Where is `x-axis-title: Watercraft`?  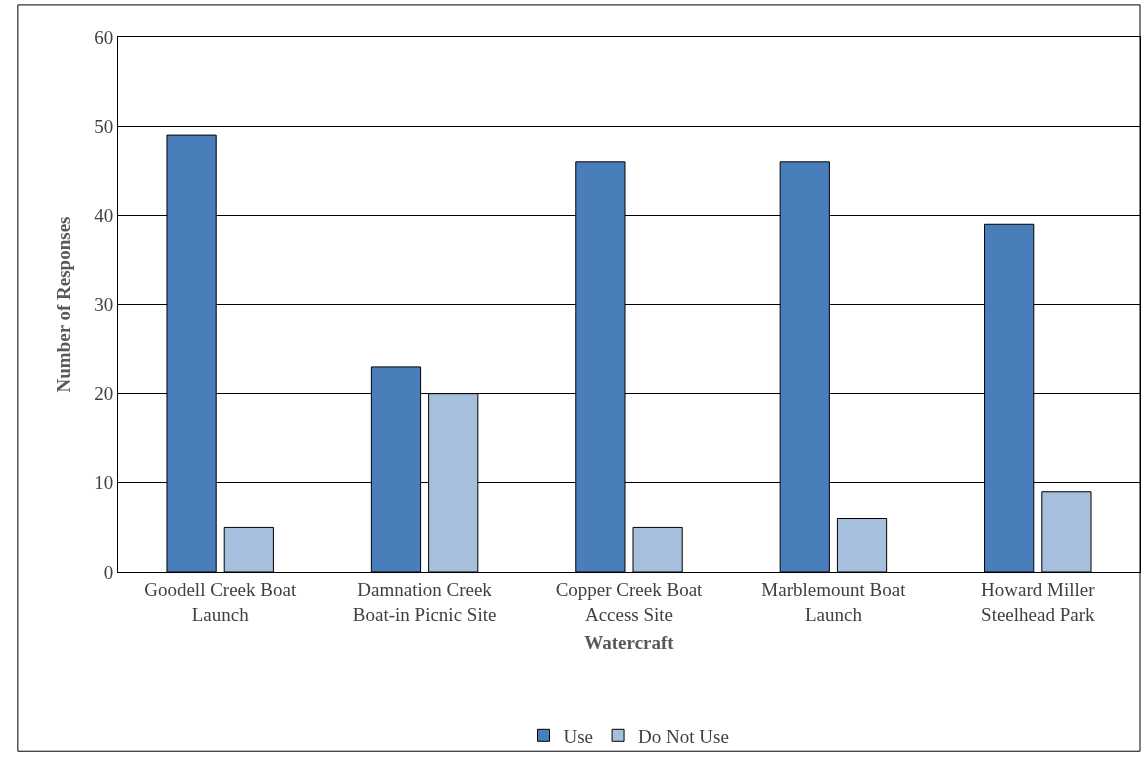
x-axis-title: Watercraft is located at coordinates (629, 643).